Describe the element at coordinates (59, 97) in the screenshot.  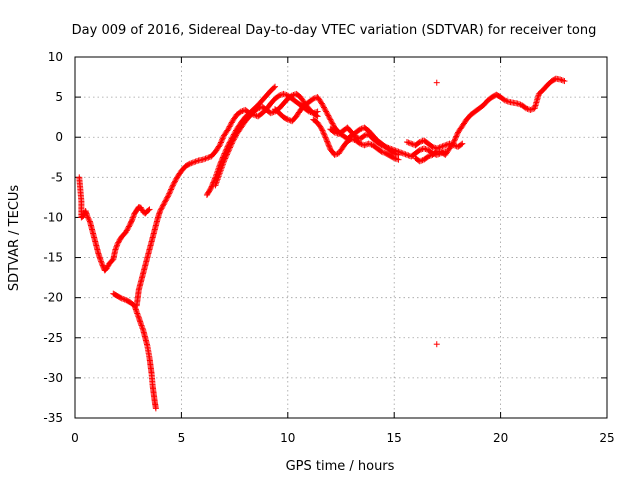
I see `y-tick-label: 5` at that location.